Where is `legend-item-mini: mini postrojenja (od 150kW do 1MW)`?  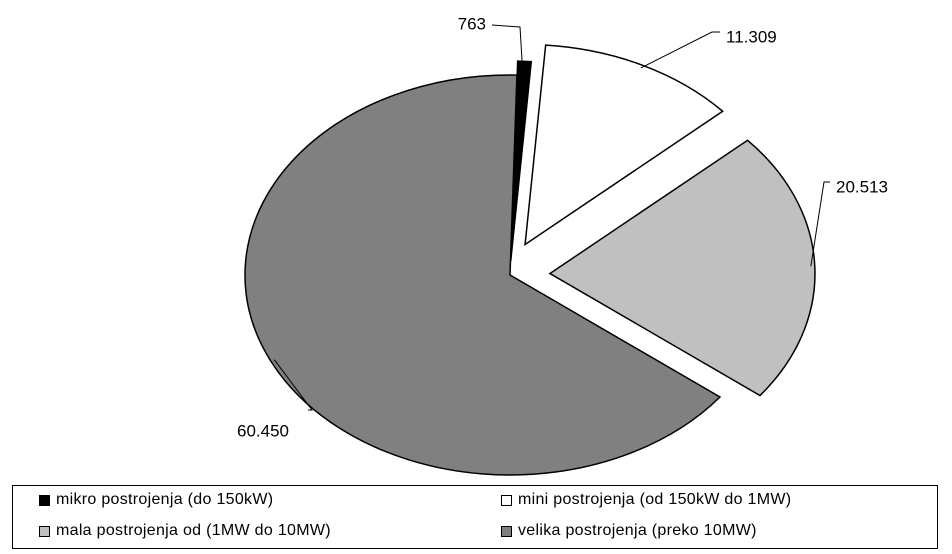
legend-item-mini: mini postrojenja (od 150kW do 1MW) is located at coordinates (646, 500).